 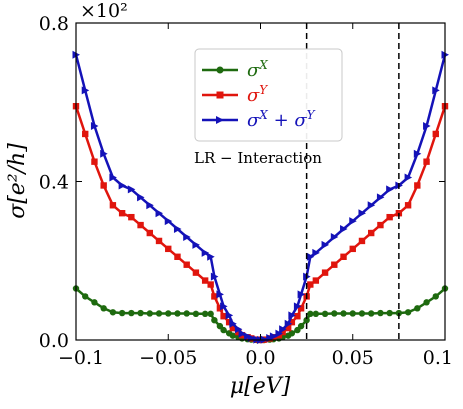 I want to click on y-axis-label: σ[e²/h], so click(x=17, y=181).